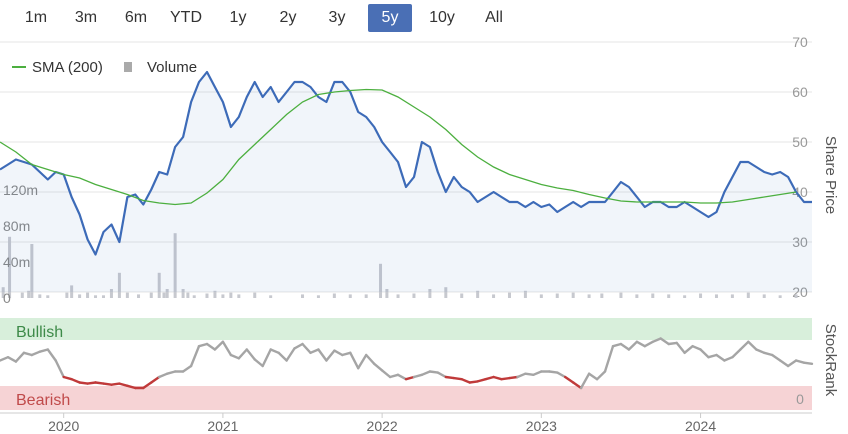 This screenshot has width=848, height=434. I want to click on volume-tick-label: 40m, so click(16, 262).